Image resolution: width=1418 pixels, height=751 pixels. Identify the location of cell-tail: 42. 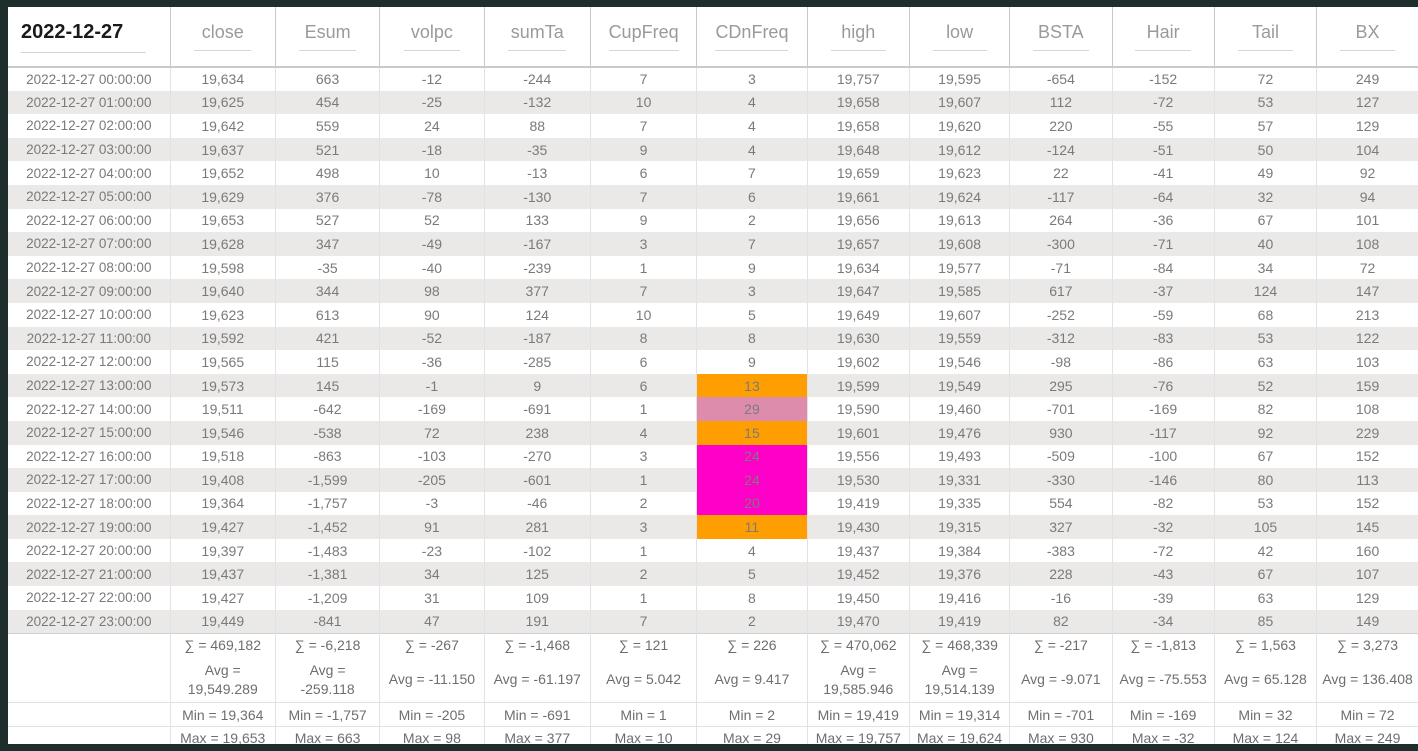
(1266, 550).